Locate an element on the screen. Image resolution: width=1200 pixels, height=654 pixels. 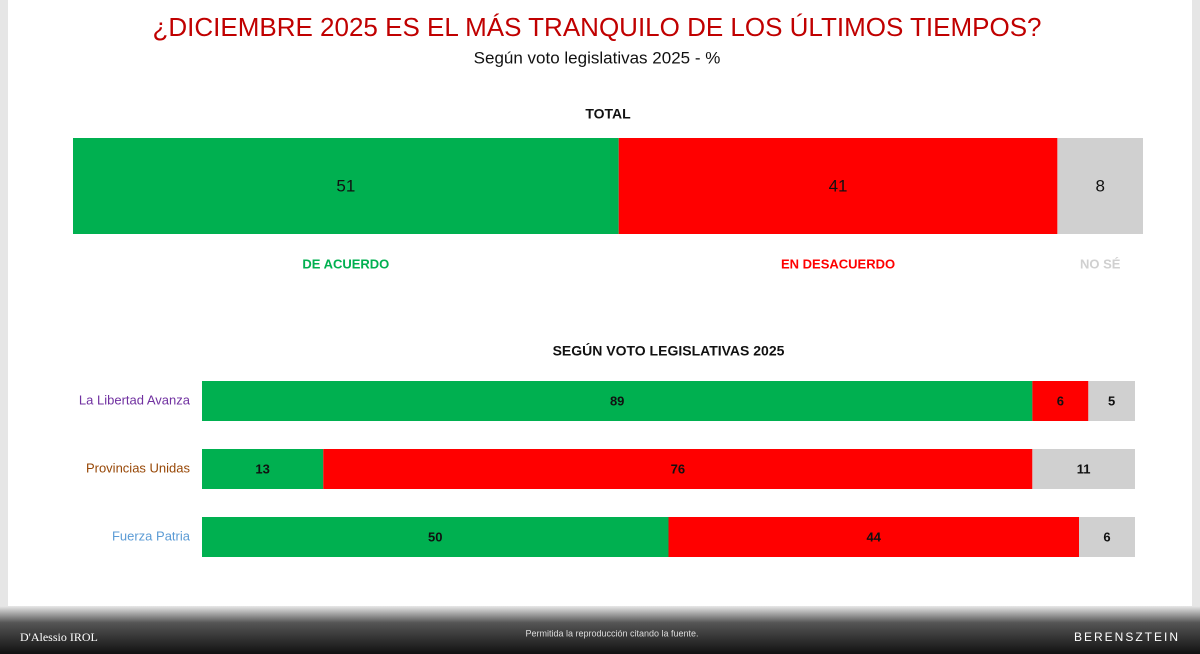
value-label: 51 is located at coordinates (345, 185).